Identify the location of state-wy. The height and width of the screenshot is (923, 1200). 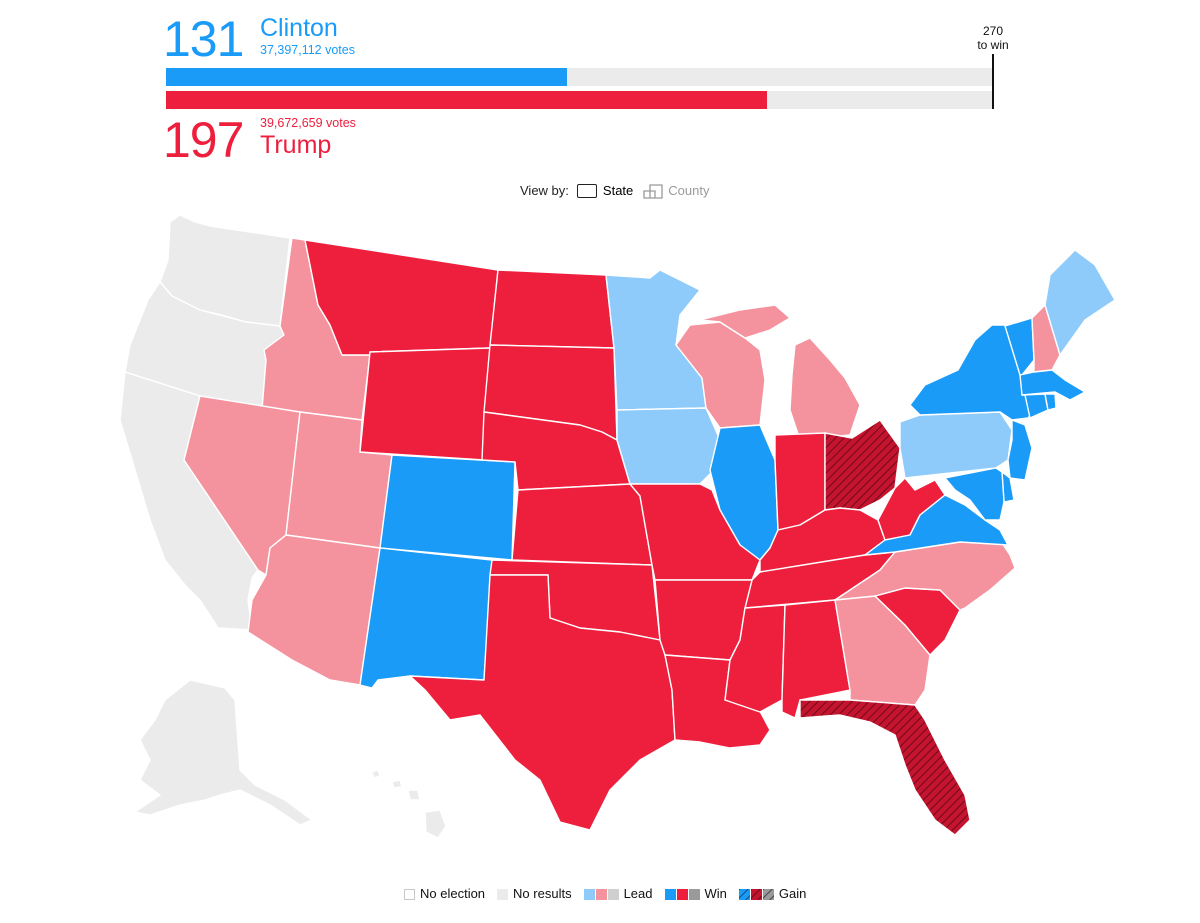
(425, 404).